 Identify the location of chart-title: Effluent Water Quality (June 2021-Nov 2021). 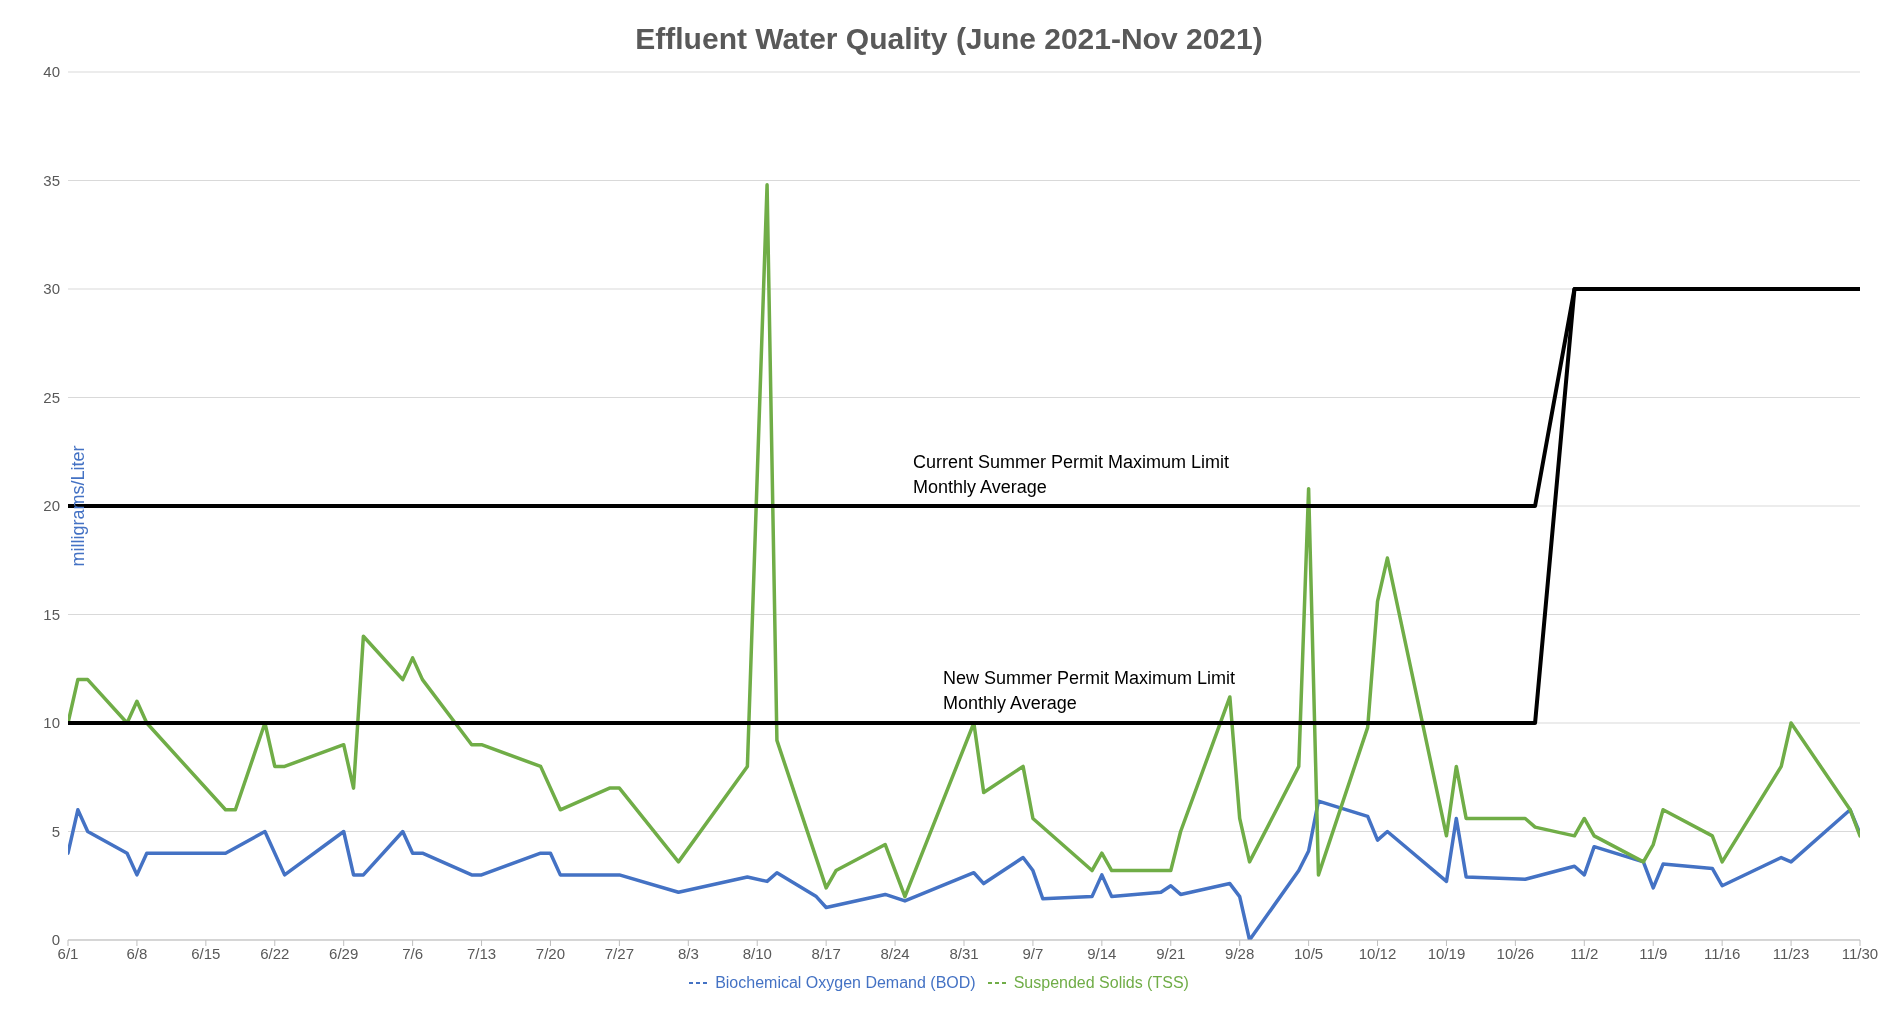
(949, 39).